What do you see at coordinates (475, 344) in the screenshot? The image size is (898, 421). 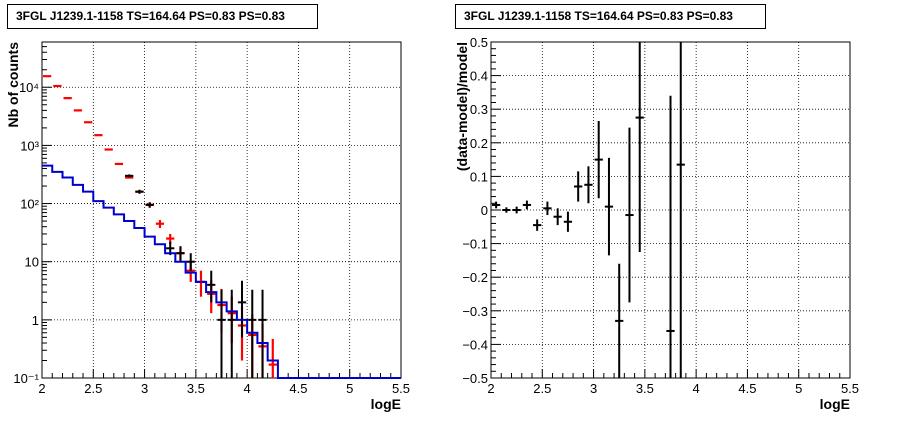 I see `y-tick-label: −0.4` at bounding box center [475, 344].